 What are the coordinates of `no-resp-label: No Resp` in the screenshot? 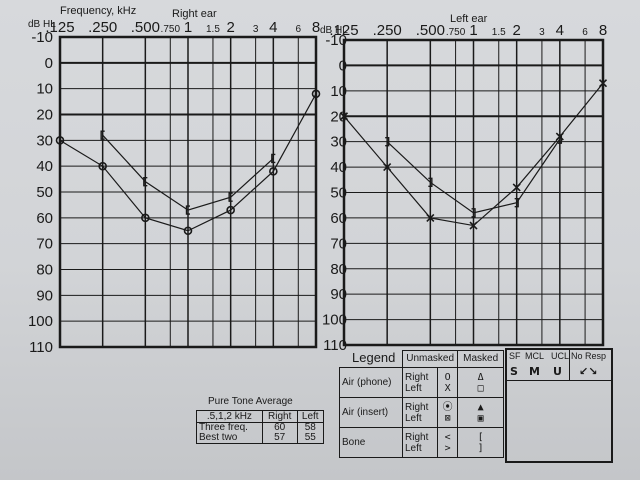 It's located at (589, 356).